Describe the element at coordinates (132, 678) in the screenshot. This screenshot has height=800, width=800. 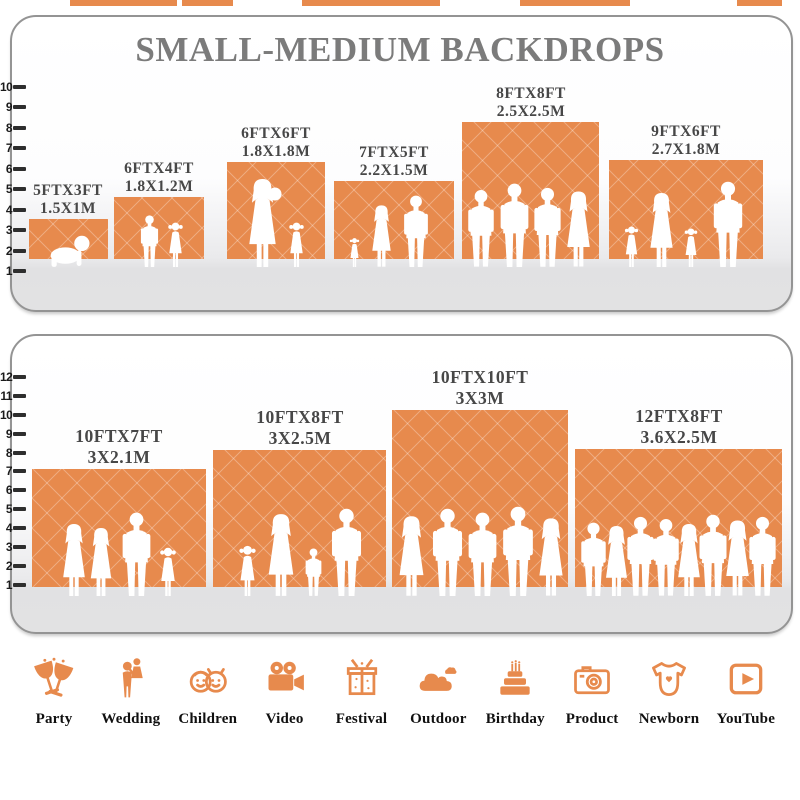
I see `wedding-icon` at that location.